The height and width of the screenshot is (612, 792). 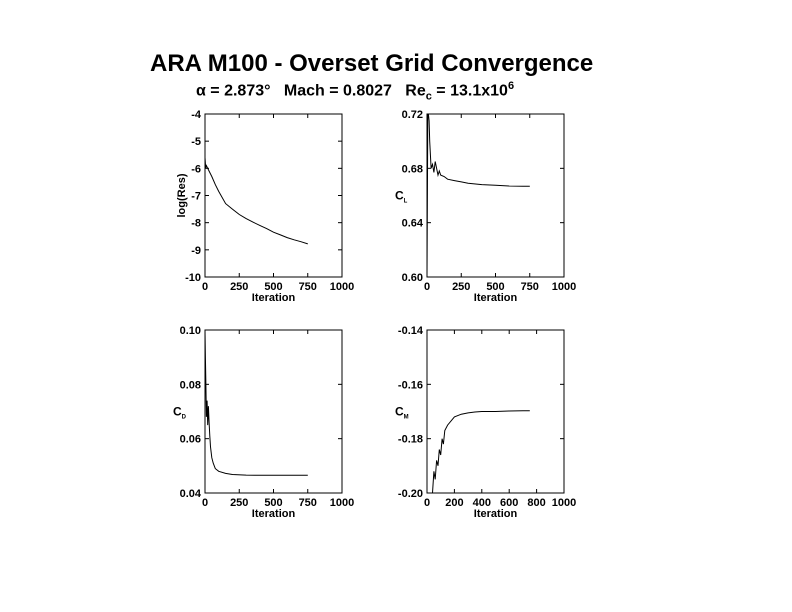 What do you see at coordinates (415, 91) in the screenshot?
I see `re-label: Re` at bounding box center [415, 91].